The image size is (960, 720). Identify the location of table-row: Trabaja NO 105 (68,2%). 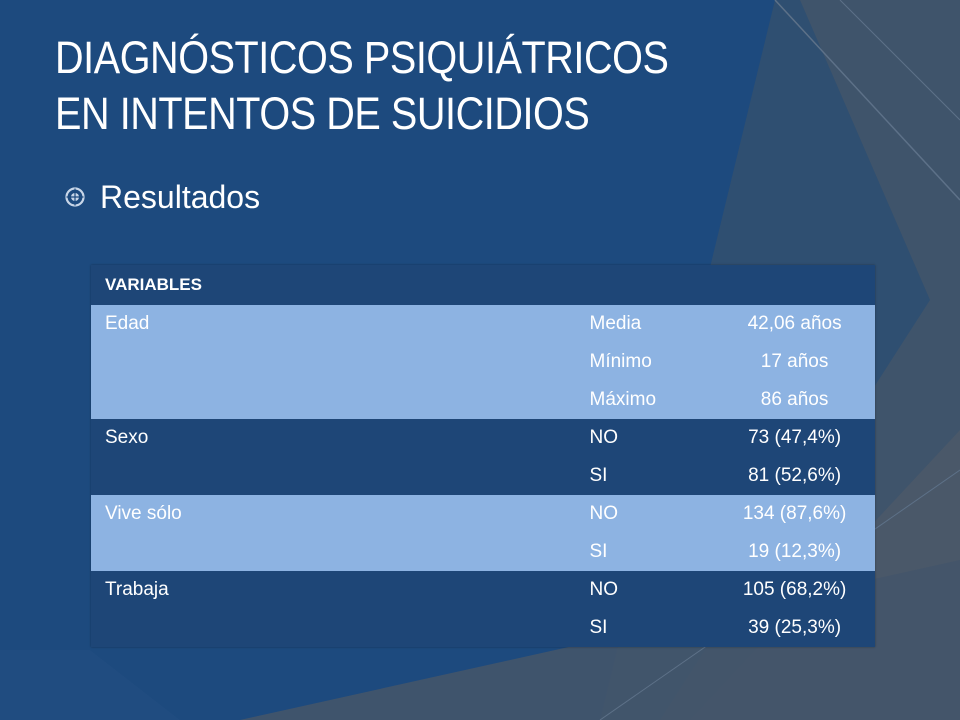
(483, 590).